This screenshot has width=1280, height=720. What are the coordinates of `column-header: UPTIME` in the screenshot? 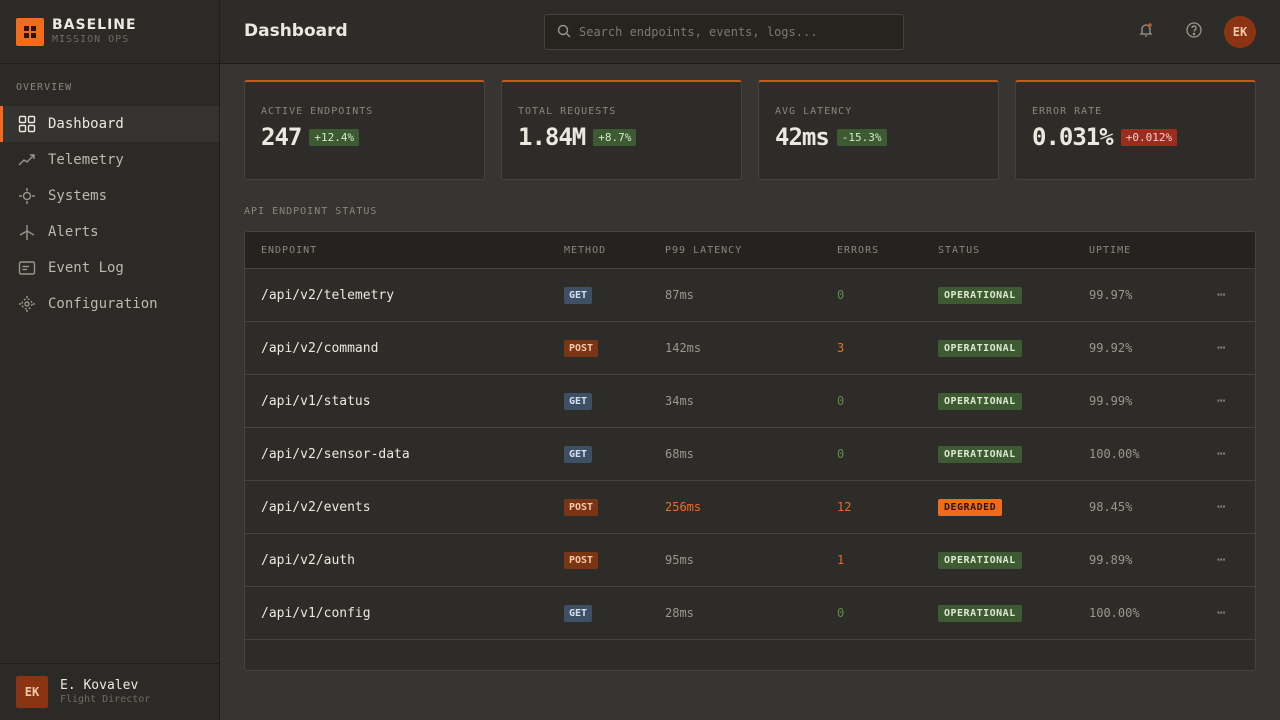 It's located at (1110, 250).